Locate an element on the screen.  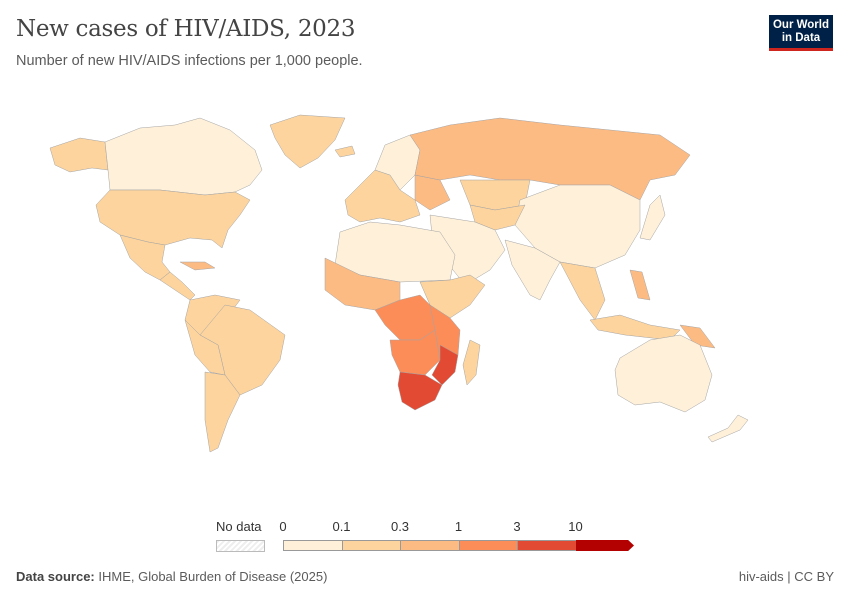
region-caribbean is located at coordinates (197, 266).